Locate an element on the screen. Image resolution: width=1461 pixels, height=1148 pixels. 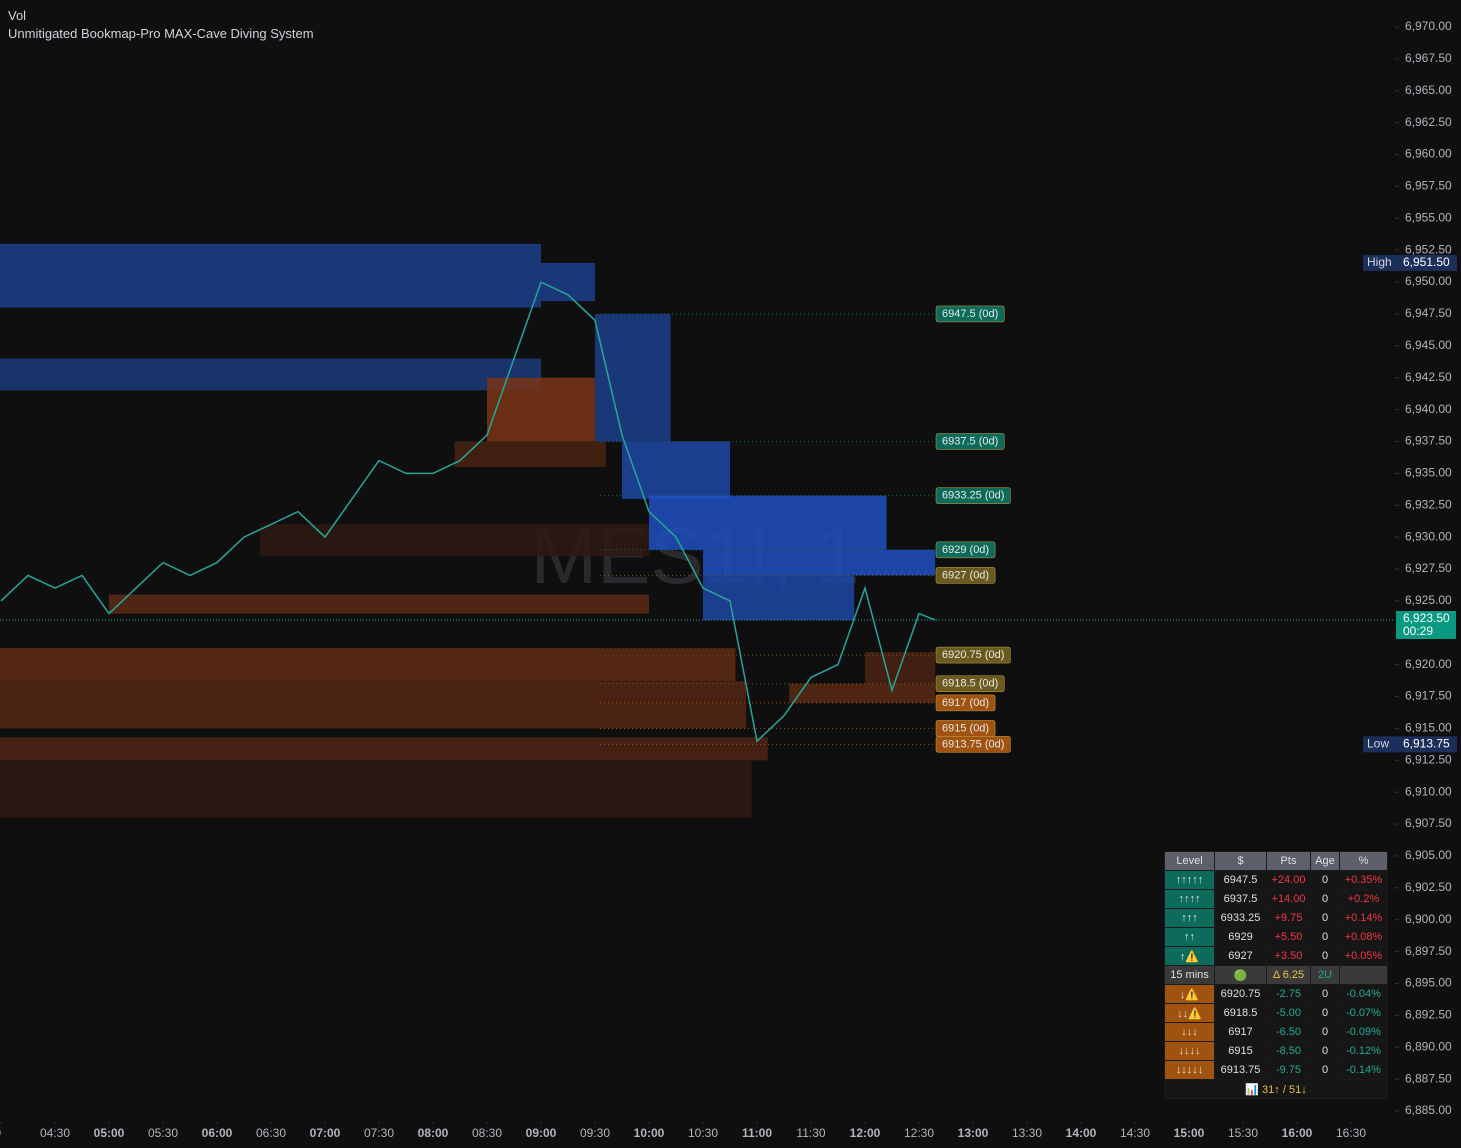
level-label: 6937.5 (0d) is located at coordinates (970, 441).